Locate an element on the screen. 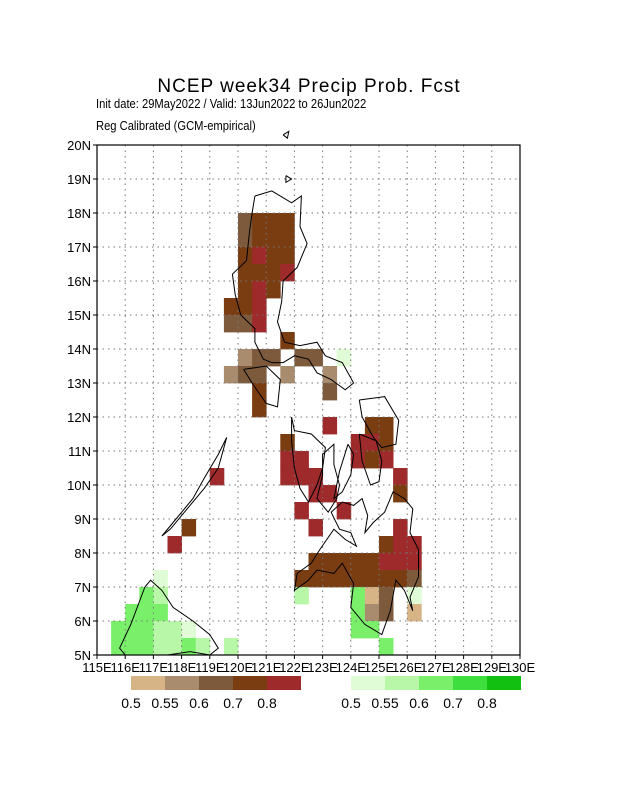 The image size is (618, 800). lon-tick-label: 121E is located at coordinates (266, 667).